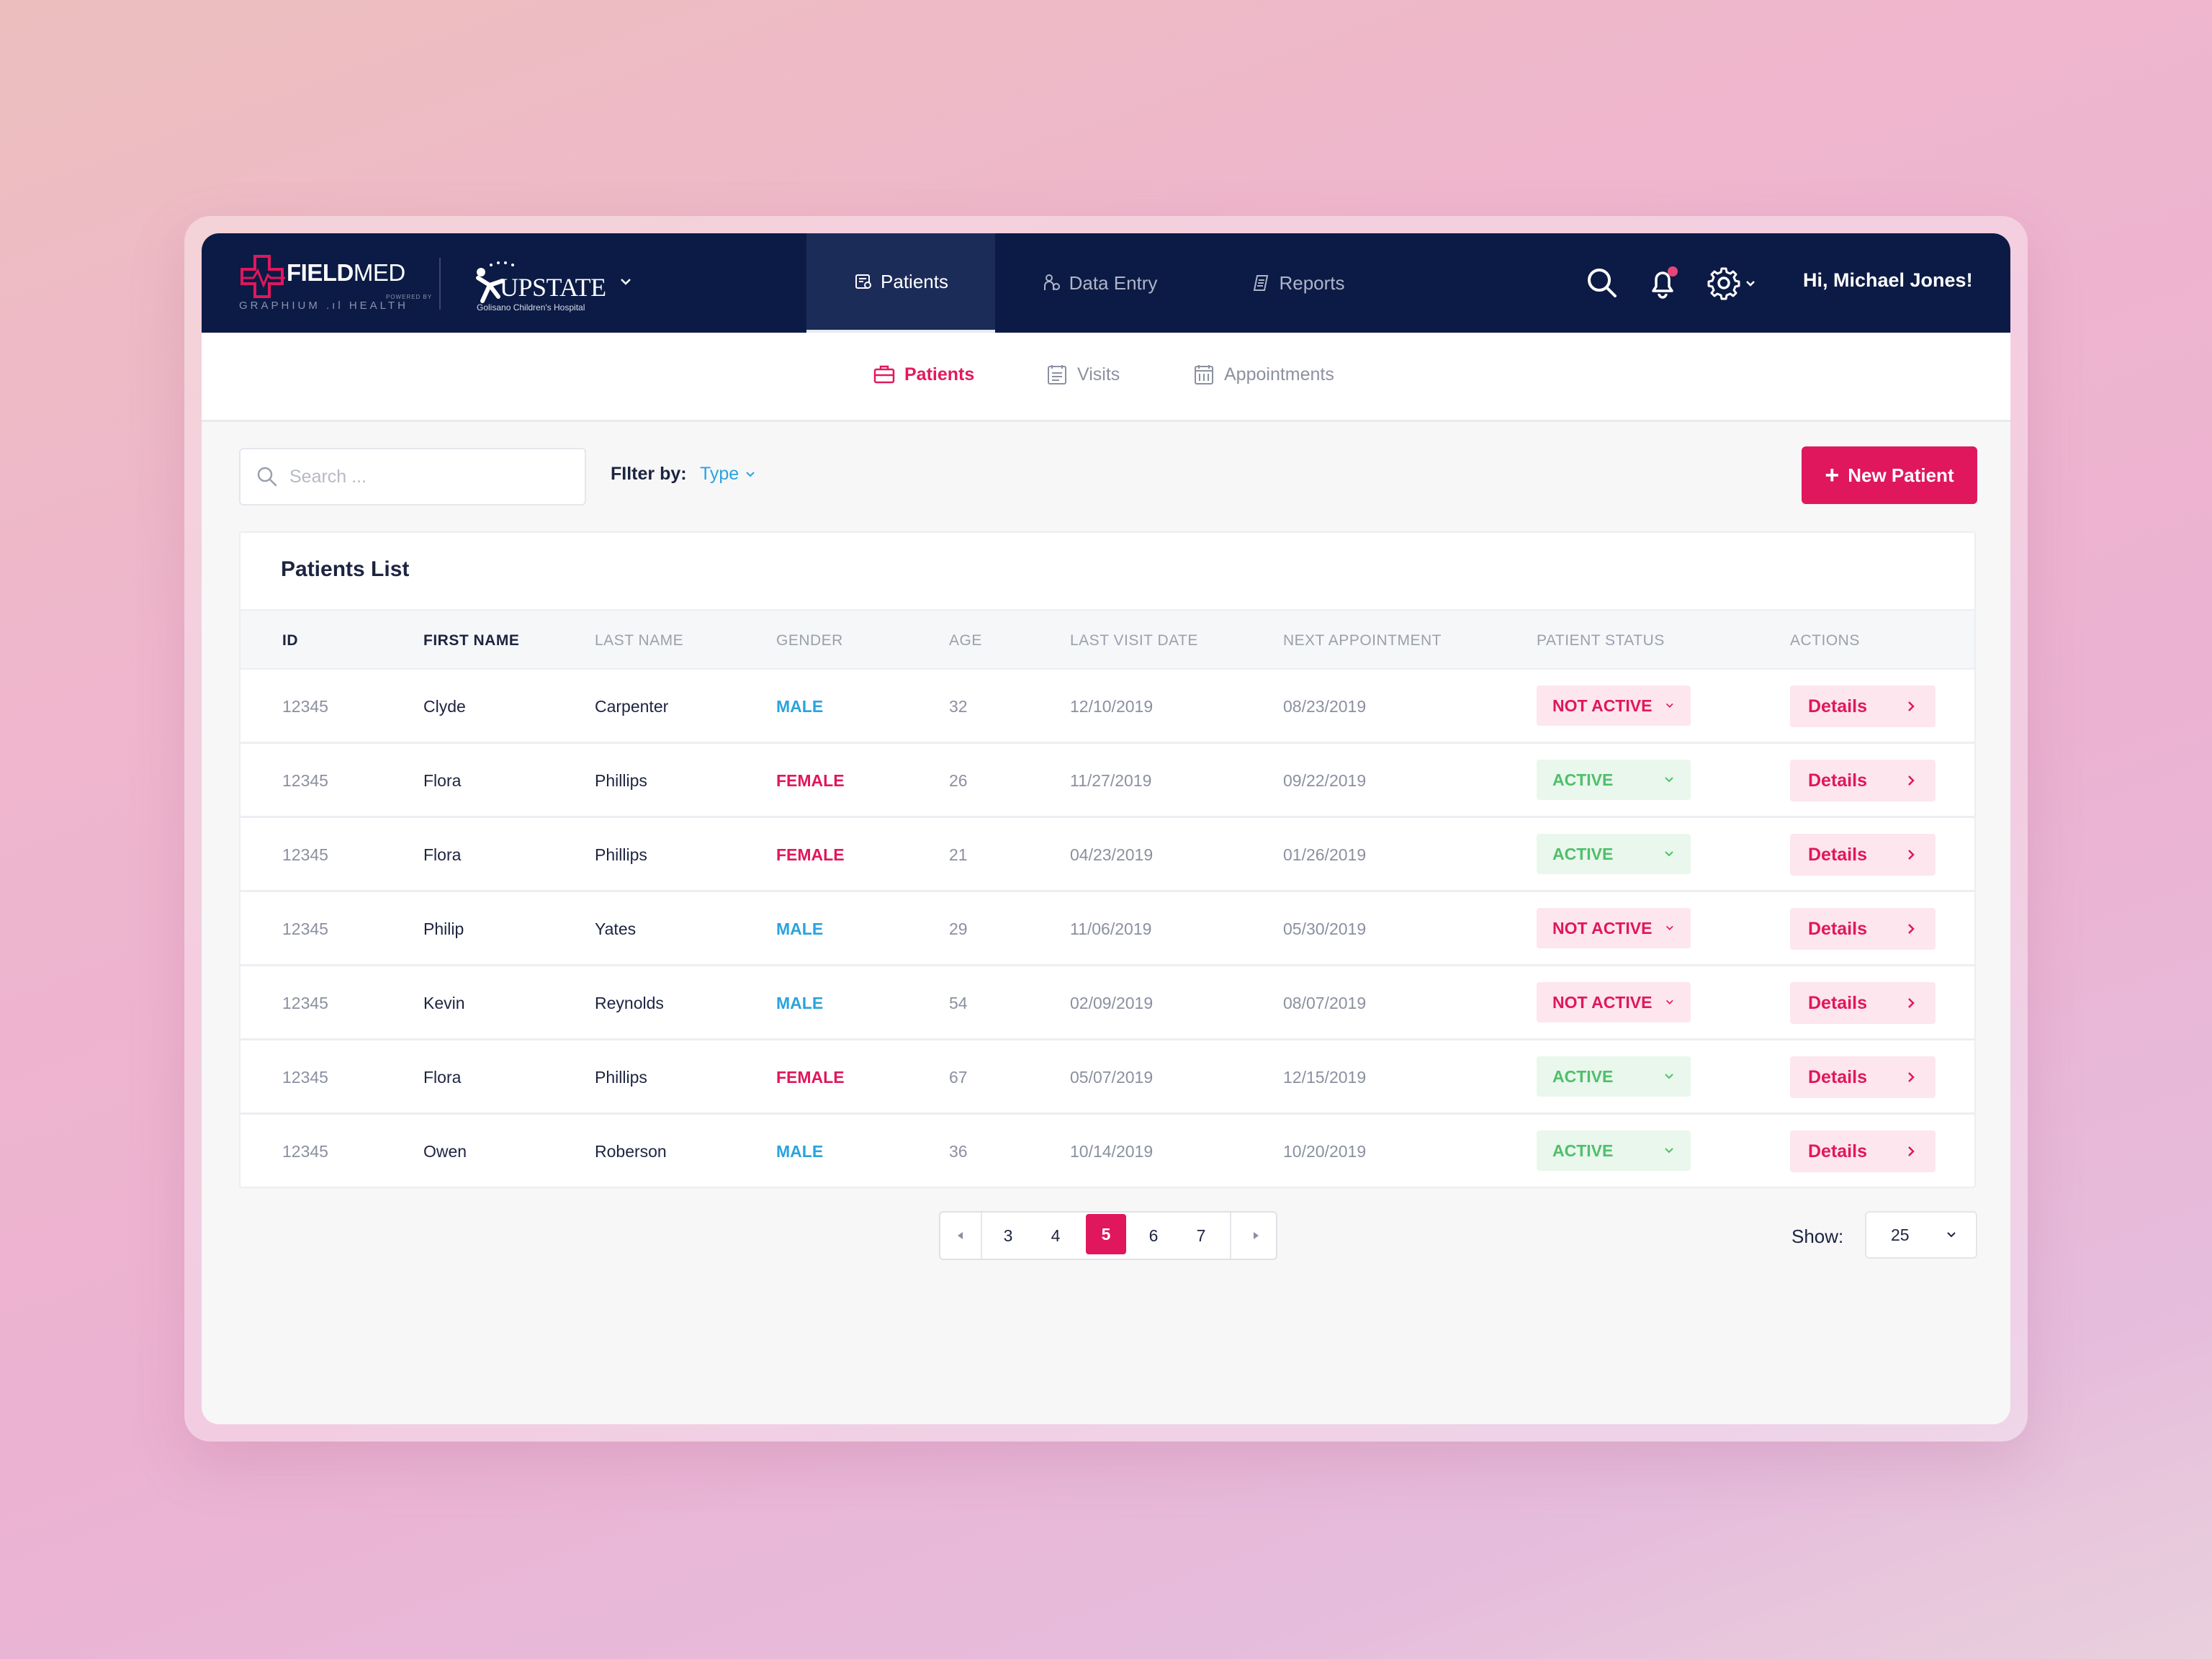  I want to click on fieldmed-subtitle: GRAPHIUM .ıl HEALTH, so click(323, 306).